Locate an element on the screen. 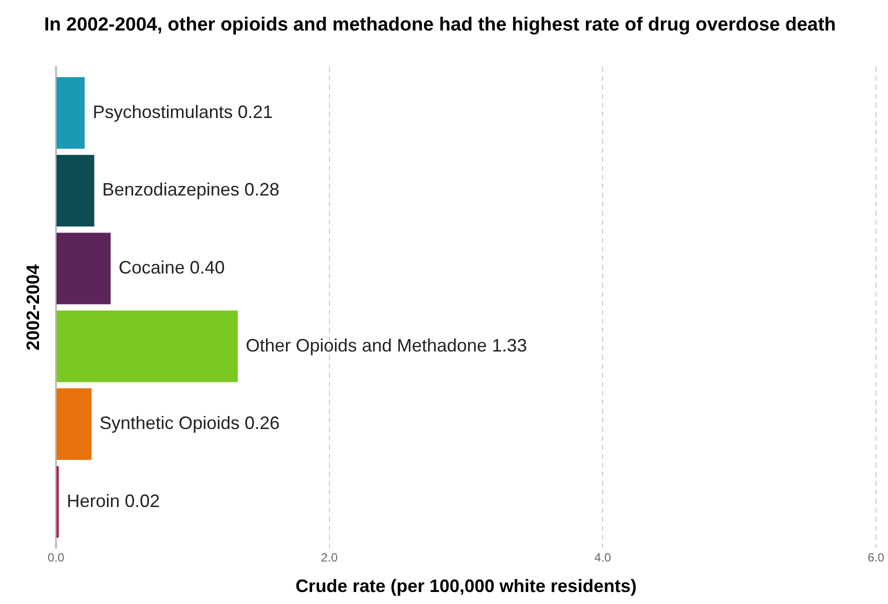 This screenshot has width=888, height=604. text: Synthetic Opioids 0.26 is located at coordinates (190, 423).